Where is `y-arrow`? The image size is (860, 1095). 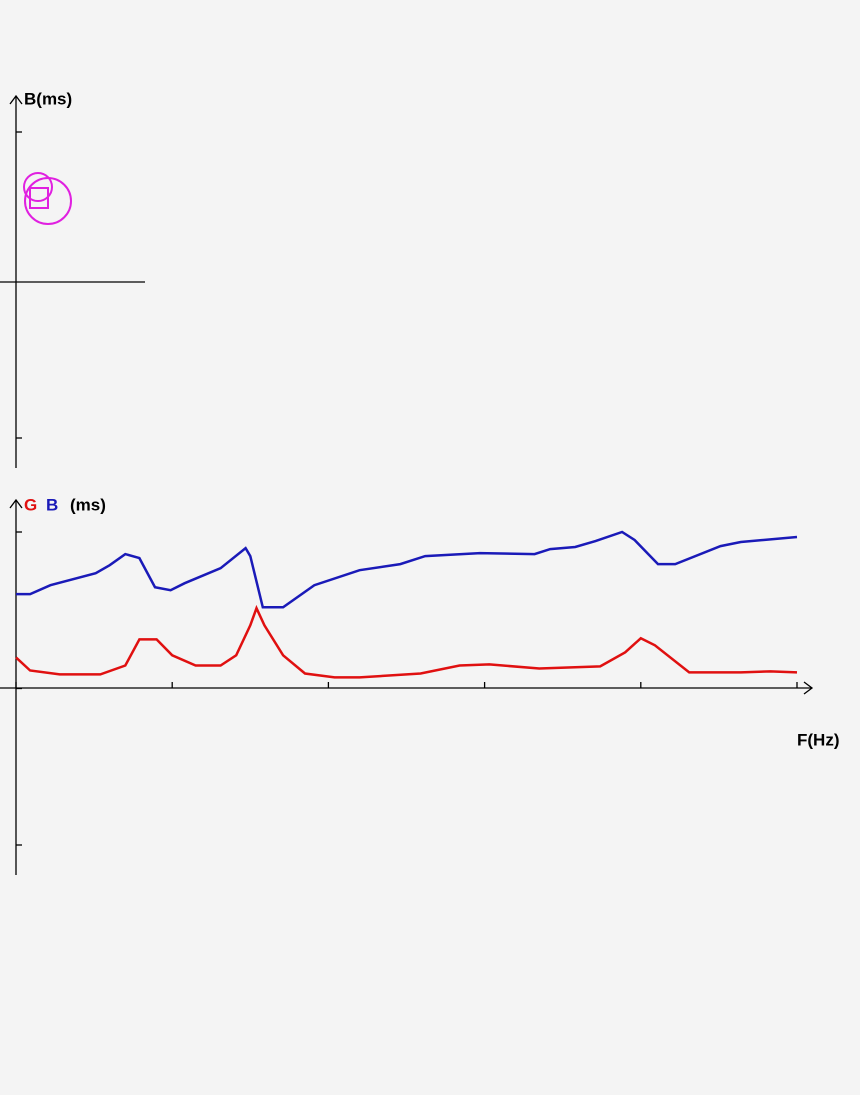 y-arrow is located at coordinates (16, 503).